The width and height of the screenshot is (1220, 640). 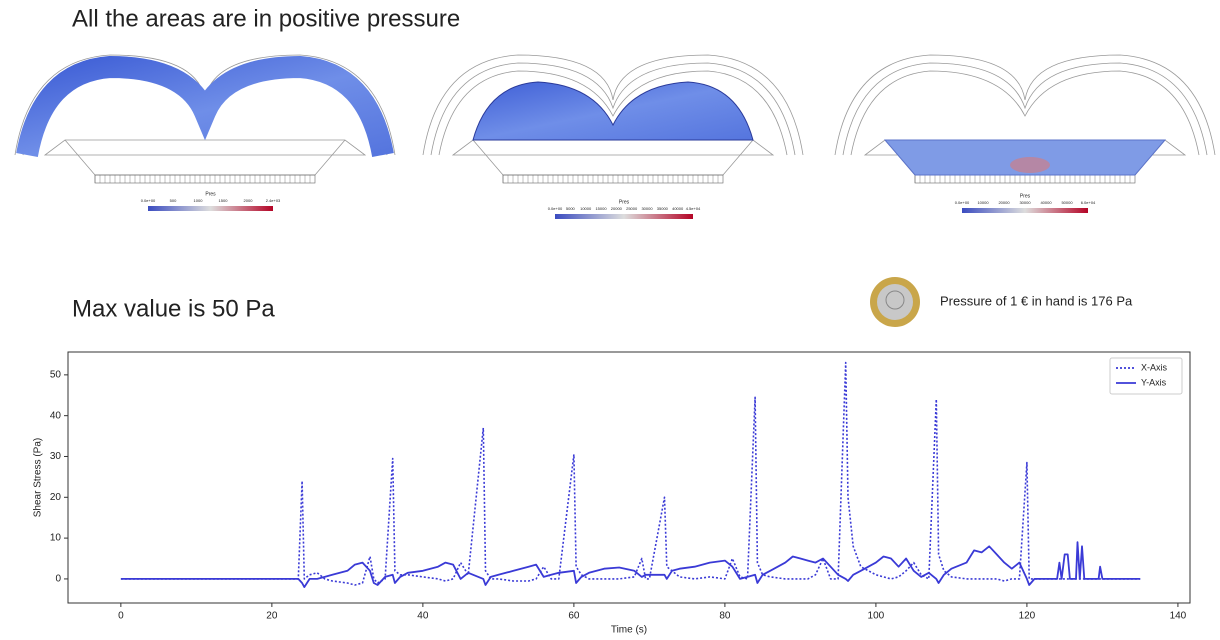 I want to click on x-axis-label: Time (s), so click(x=629, y=630).